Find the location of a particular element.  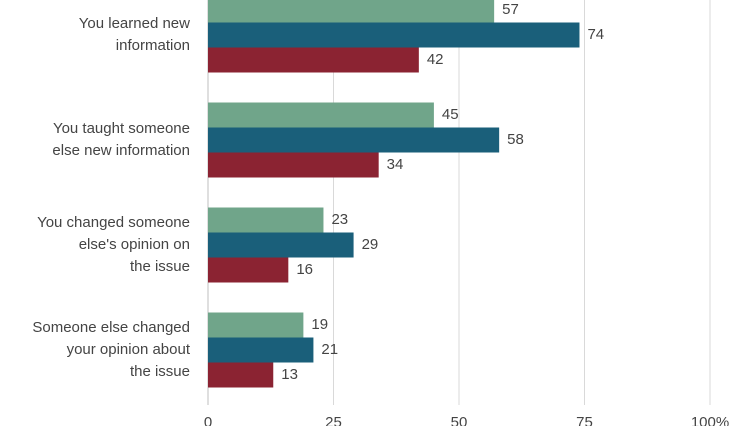

value-label: 29 is located at coordinates (370, 244).